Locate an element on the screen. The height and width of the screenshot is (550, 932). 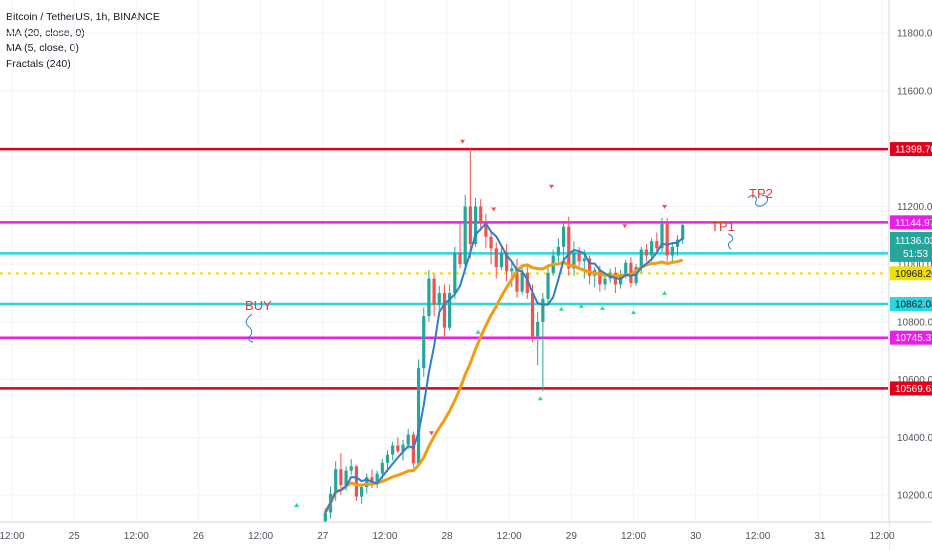
countdown-label: 51:53 is located at coordinates (915, 254).